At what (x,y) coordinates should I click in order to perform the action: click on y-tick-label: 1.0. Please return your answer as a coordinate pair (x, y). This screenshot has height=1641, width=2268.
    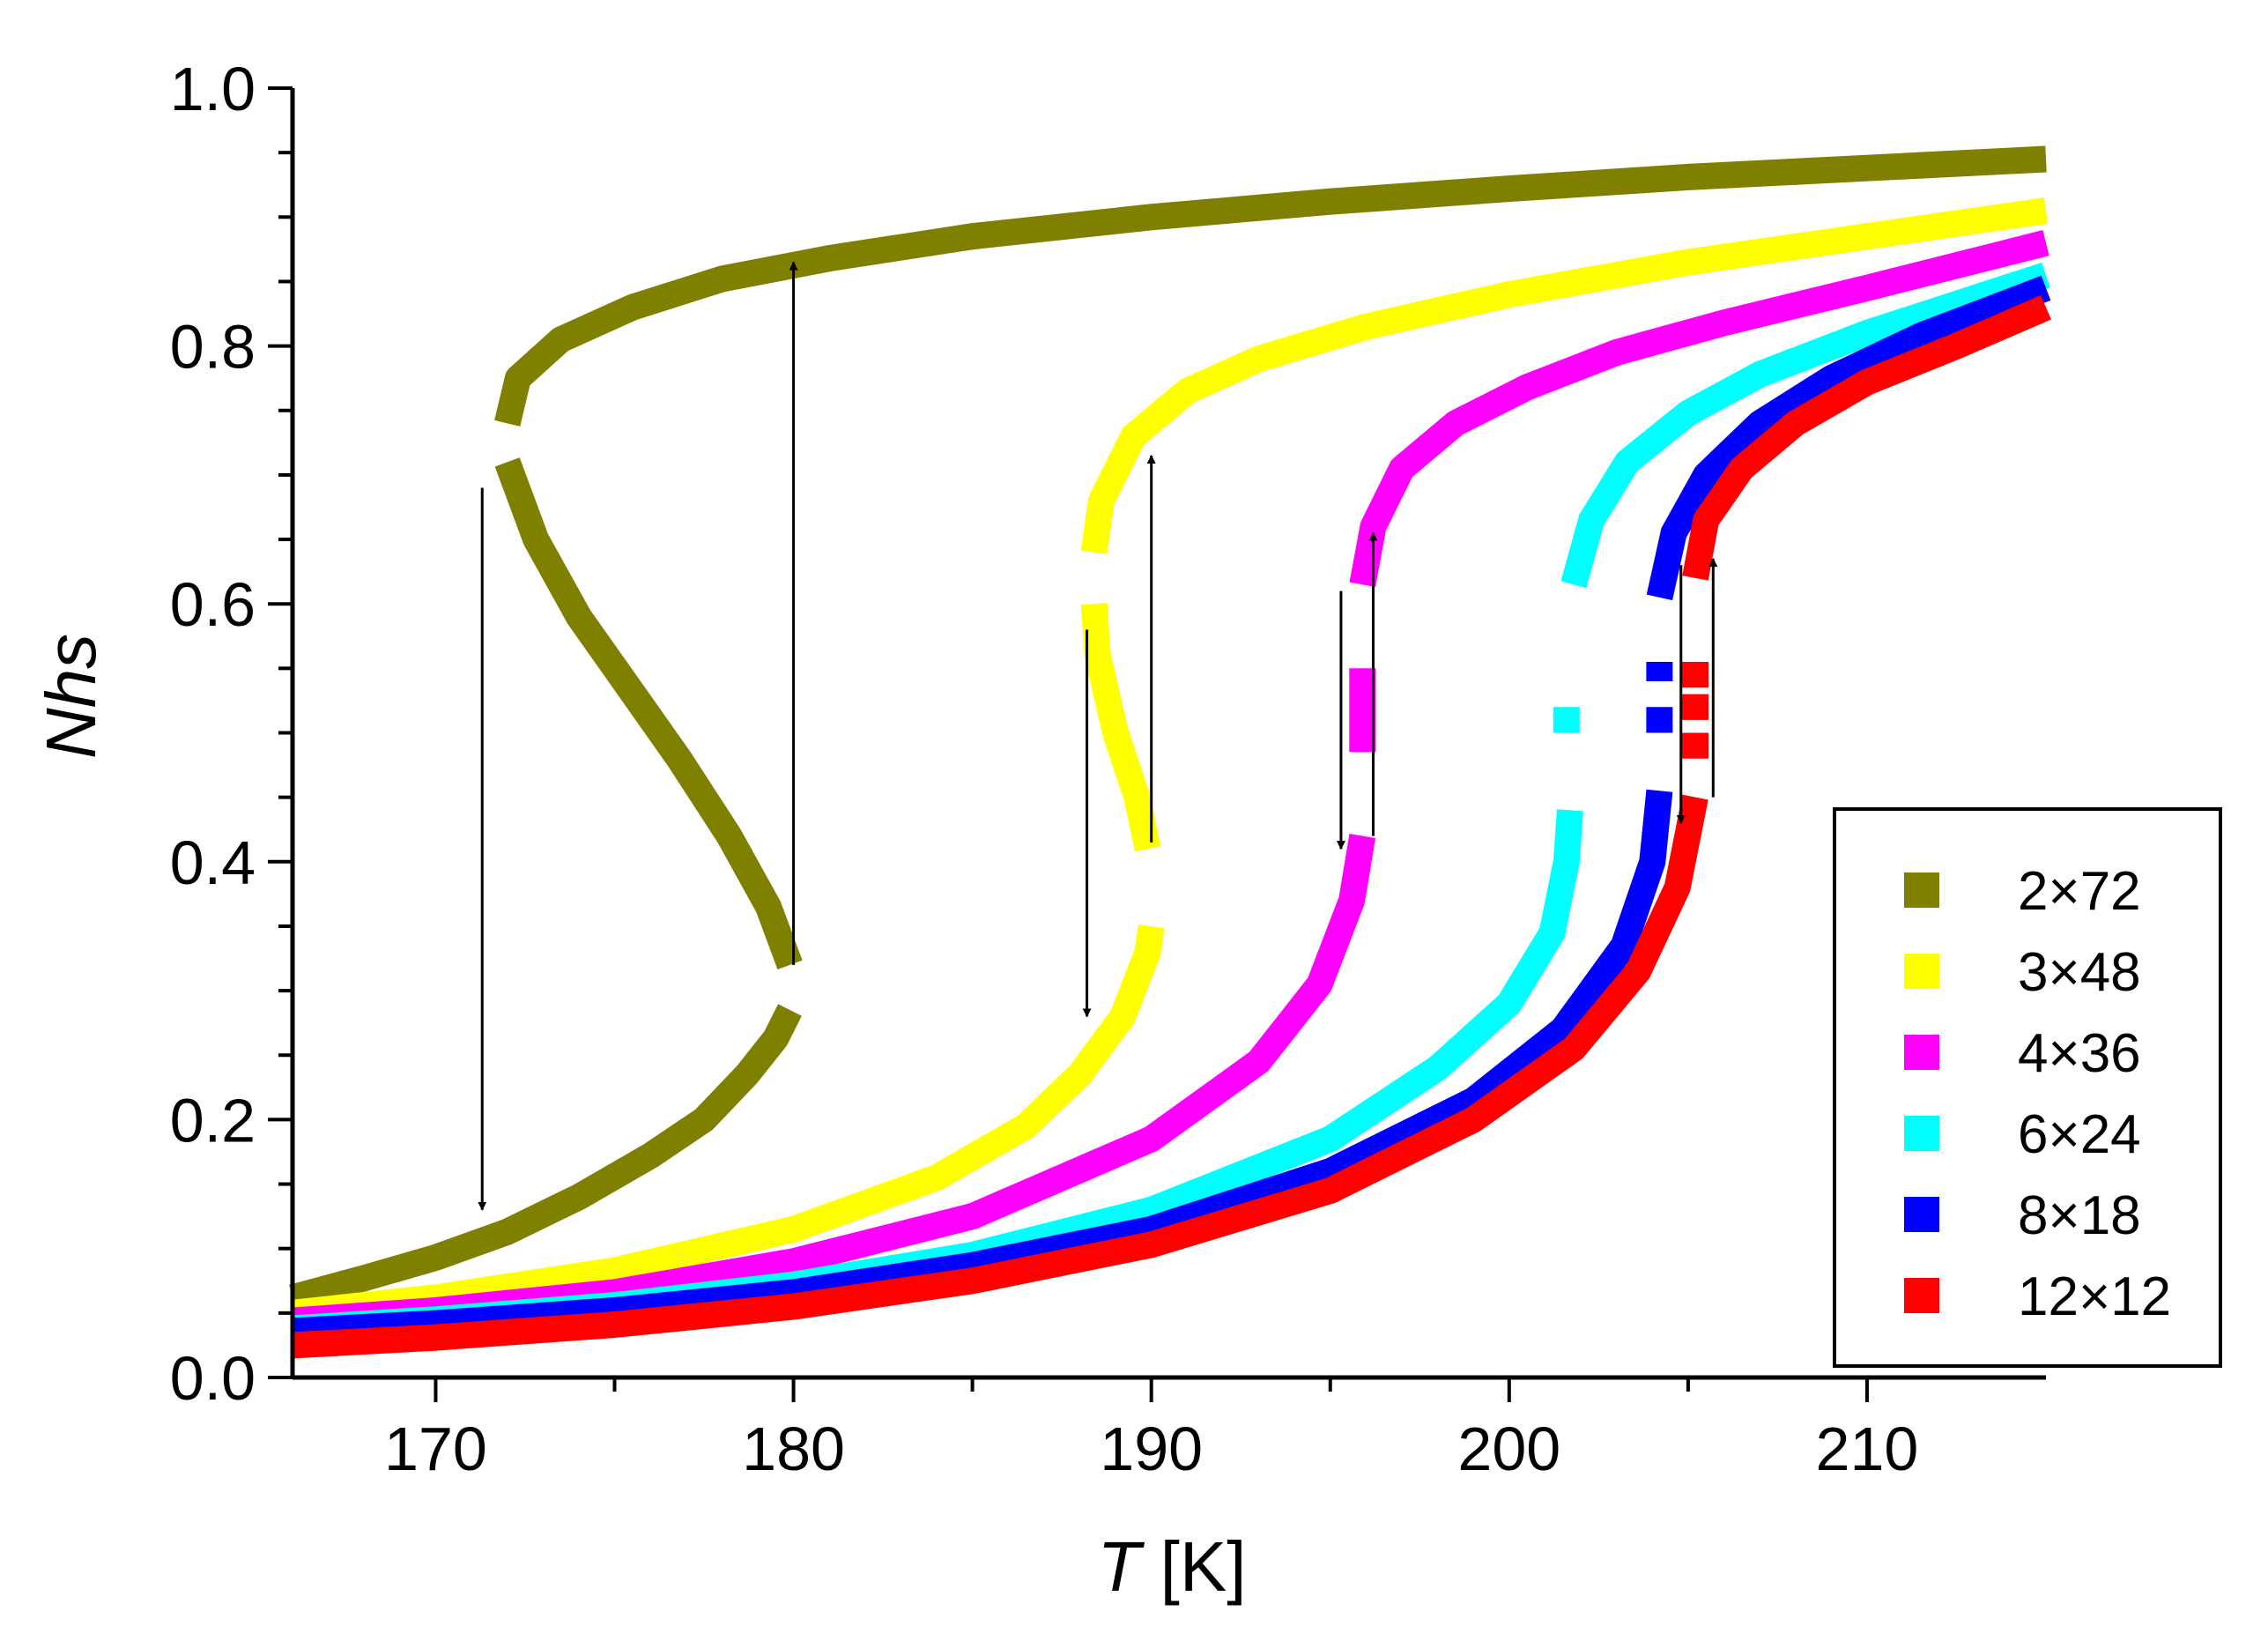
    Looking at the image, I should click on (213, 89).